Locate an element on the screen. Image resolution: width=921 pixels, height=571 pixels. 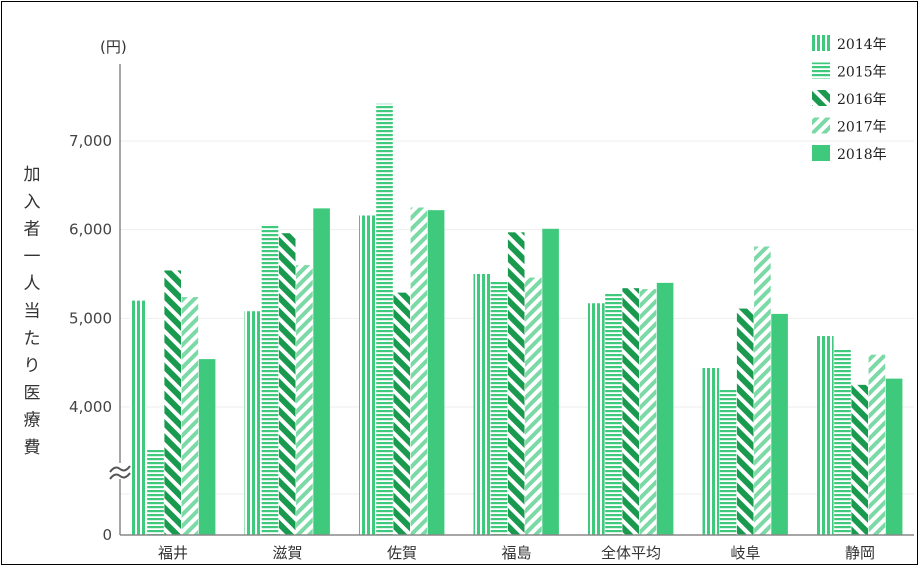
y-axis-title-char: 費 is located at coordinates (32, 448).